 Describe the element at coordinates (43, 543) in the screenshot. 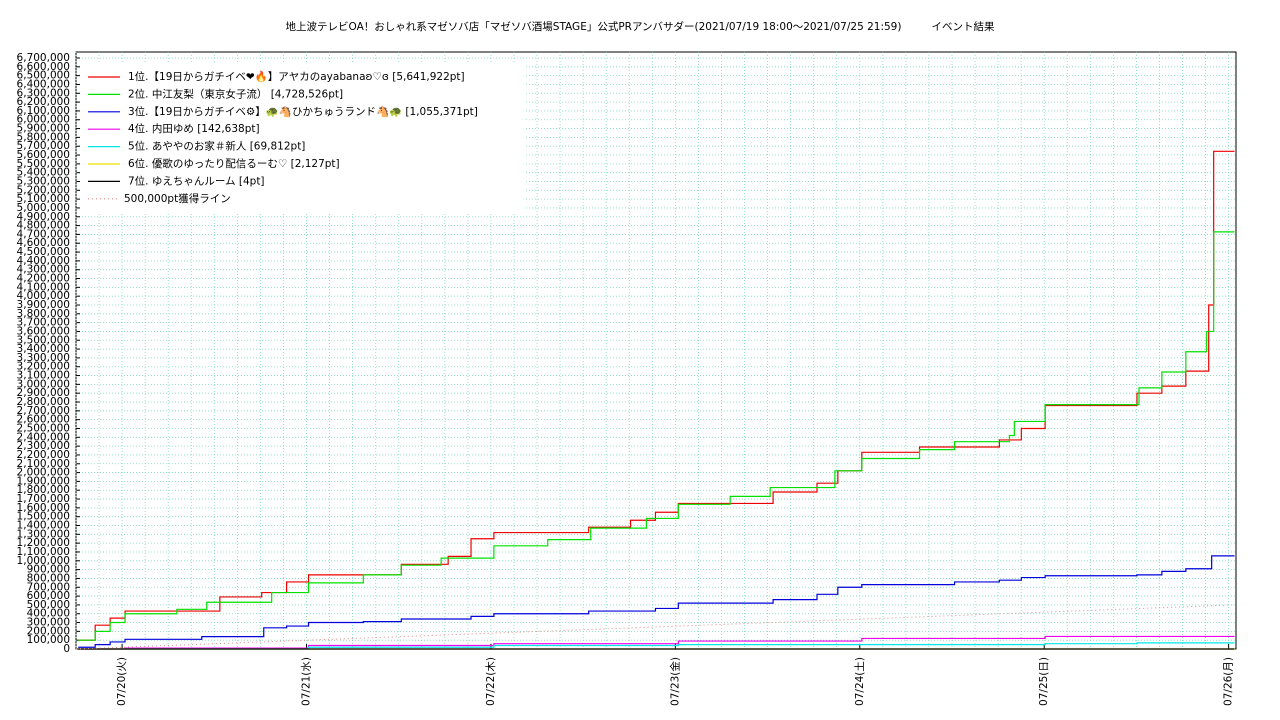

I see `y-tick-label: 1,200,000` at that location.